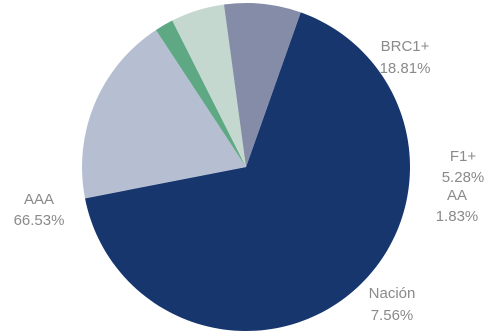  Describe the element at coordinates (209, 86) in the screenshot. I see `pie-slice-aa` at that location.